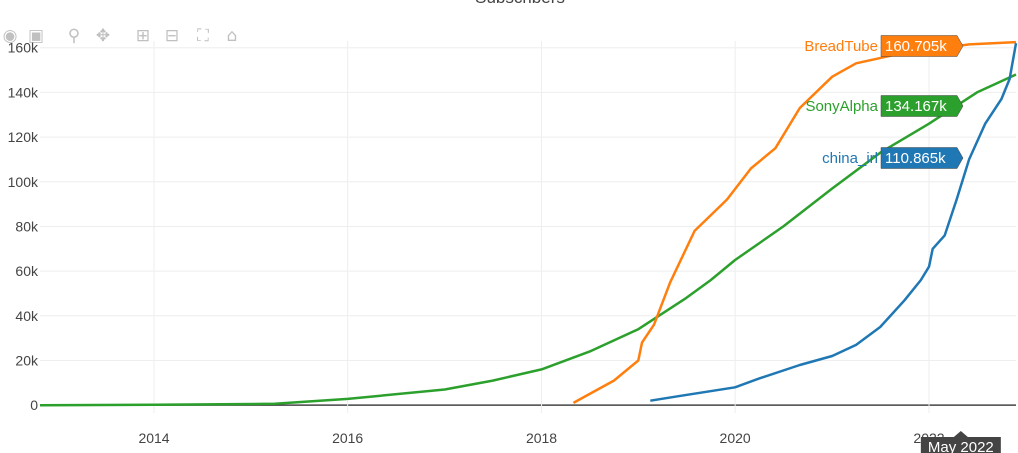  Describe the element at coordinates (36, 36) in the screenshot. I see `save-icon: ▣` at that location.